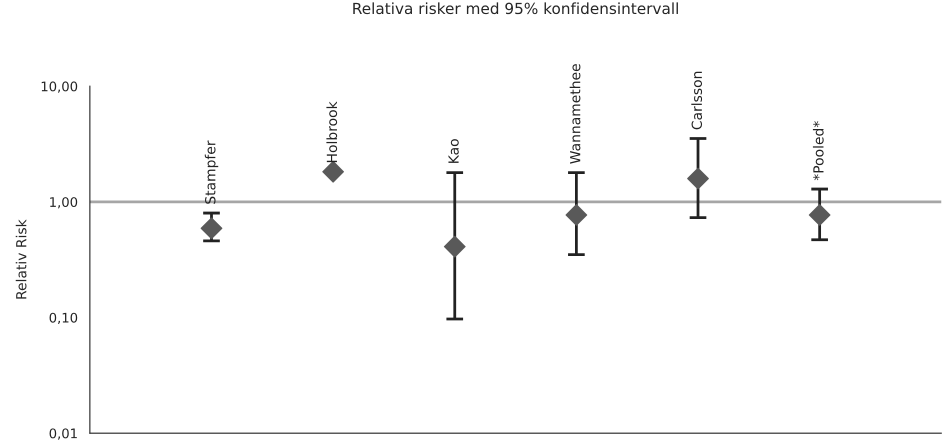 The image size is (946, 442). What do you see at coordinates (211, 172) in the screenshot?
I see `x-tick-label: Stampfer` at bounding box center [211, 172].